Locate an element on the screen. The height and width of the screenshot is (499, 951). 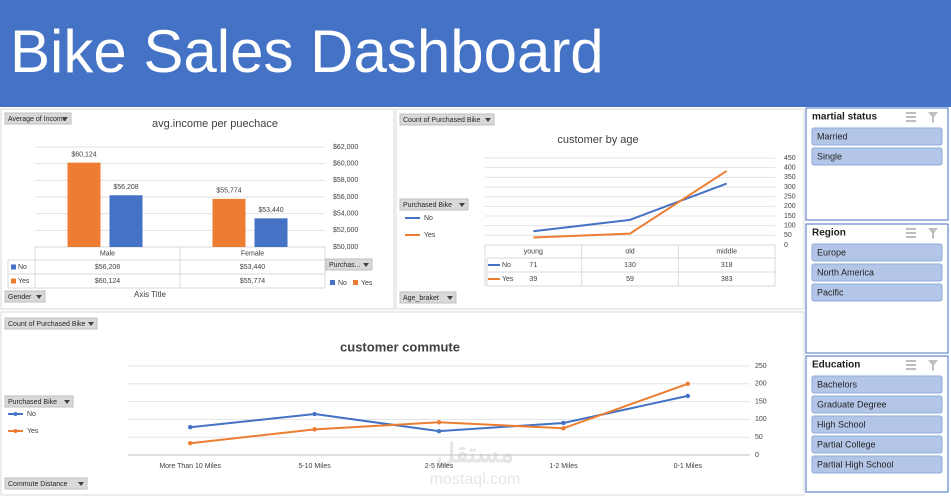
slicer-item-label: North America is located at coordinates (845, 272).